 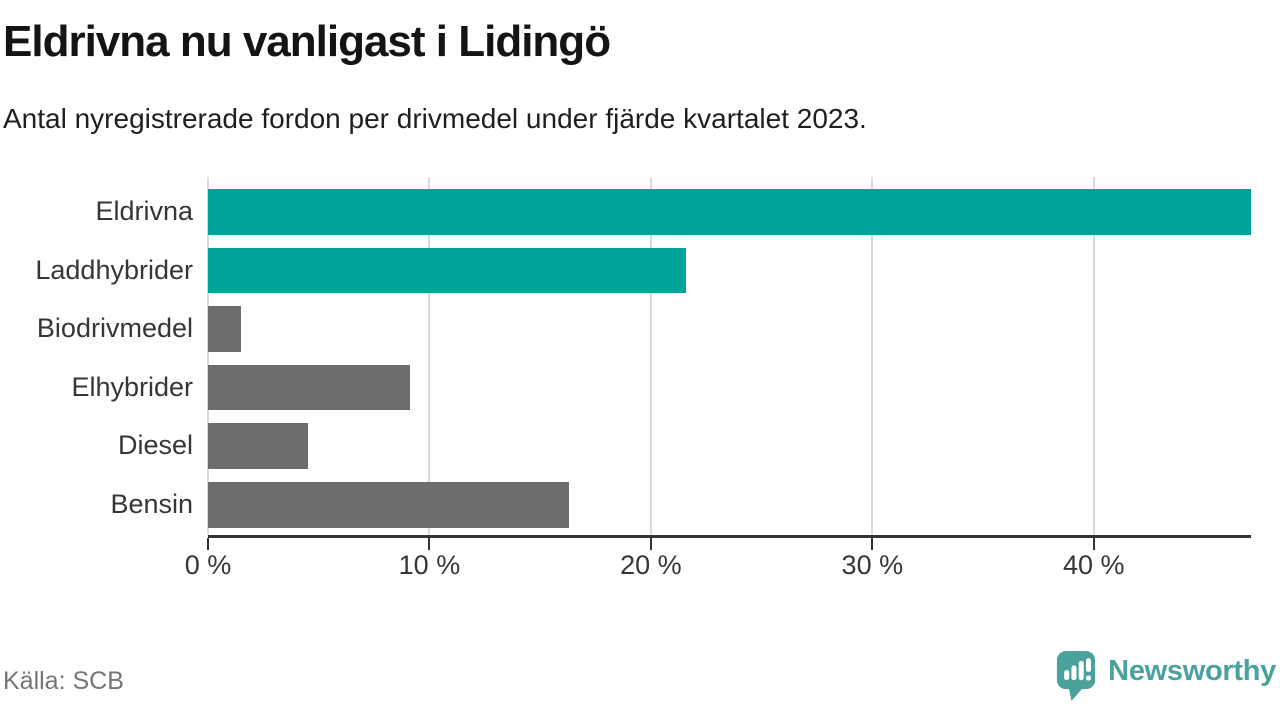 I want to click on x-axis-tick-label-0: 0 %, so click(x=208, y=565).